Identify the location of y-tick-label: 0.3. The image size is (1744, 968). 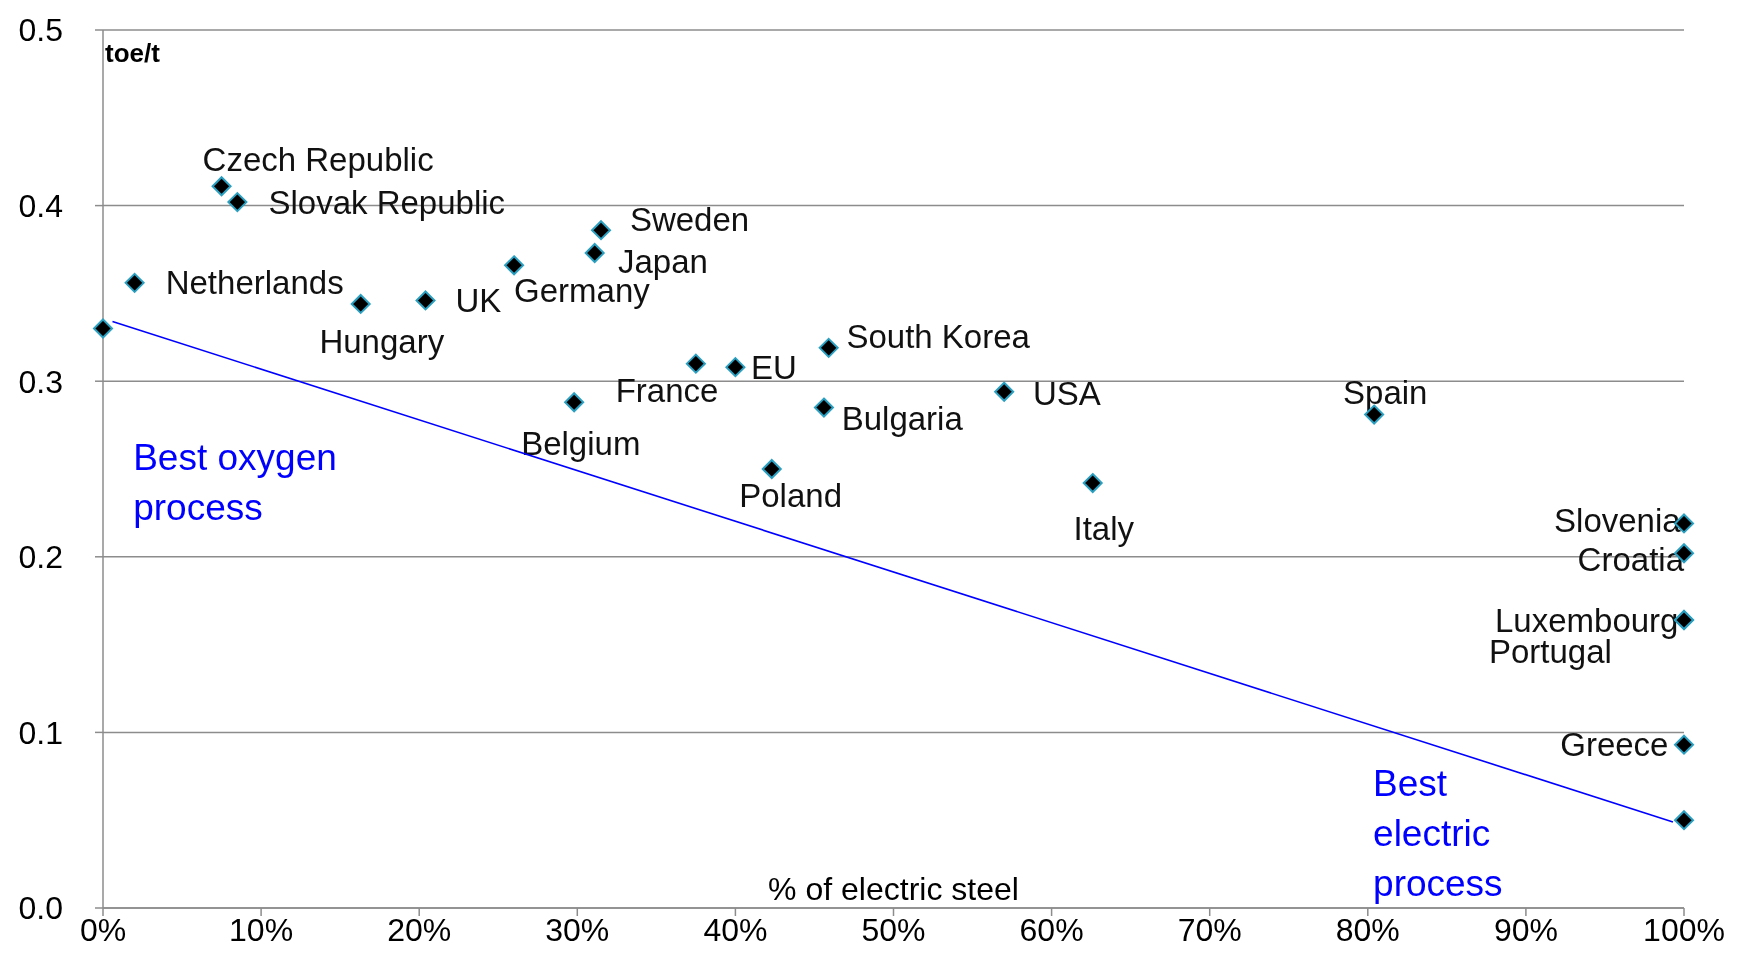
(40, 381).